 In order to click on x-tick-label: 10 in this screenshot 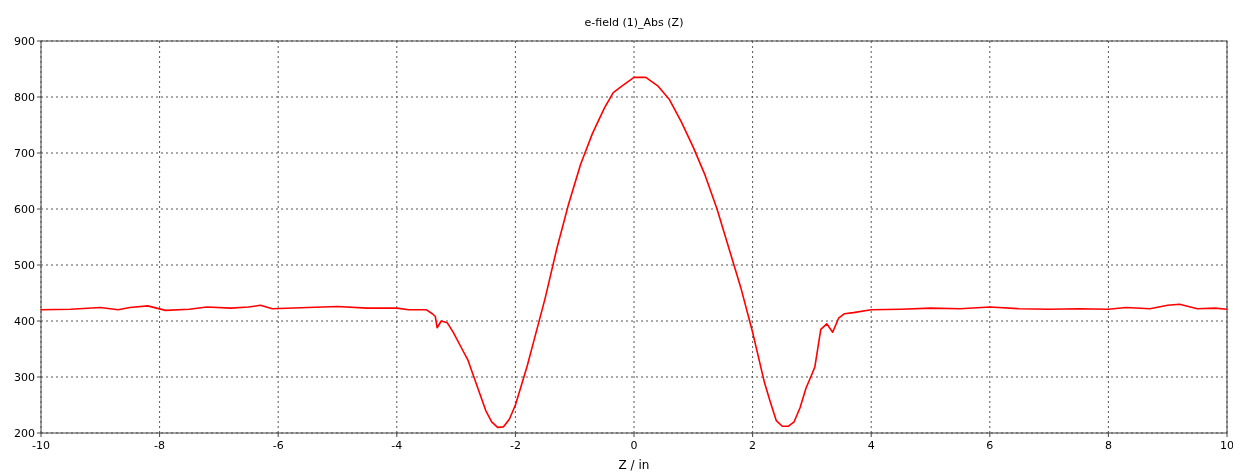, I will do `click(1227, 445)`.